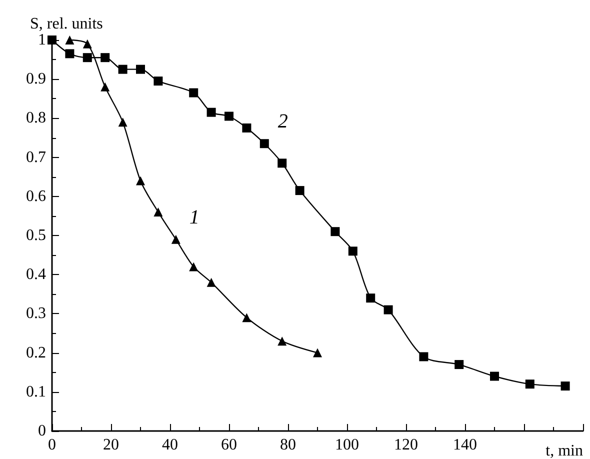 The image size is (590, 459). What do you see at coordinates (36, 391) in the screenshot?
I see `y-tick-label: 0.1` at bounding box center [36, 391].